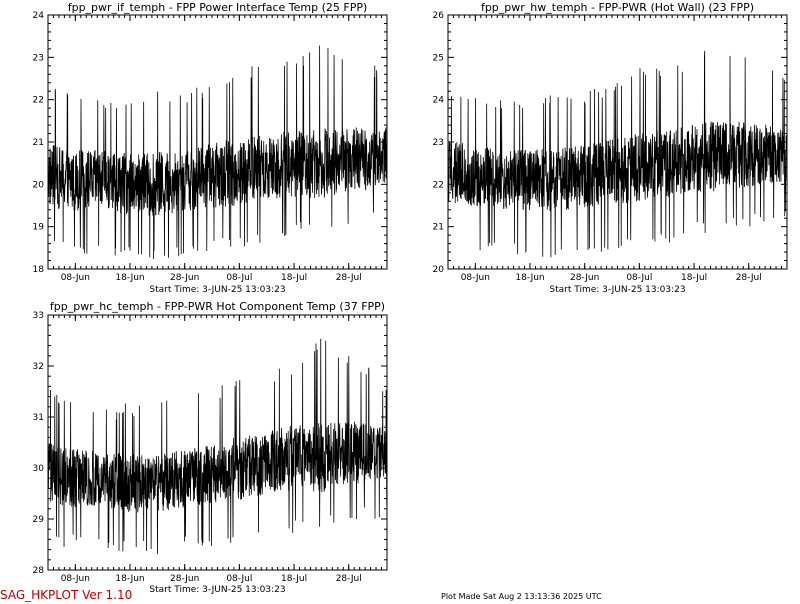 This screenshot has height=604, width=800. I want to click on y-tick-label: 19, so click(39, 228).